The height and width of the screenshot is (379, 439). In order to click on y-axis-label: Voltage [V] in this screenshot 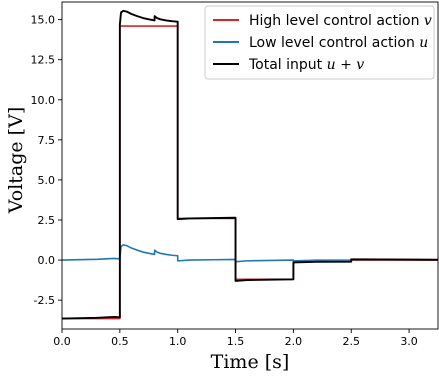, I will do `click(16, 160)`.